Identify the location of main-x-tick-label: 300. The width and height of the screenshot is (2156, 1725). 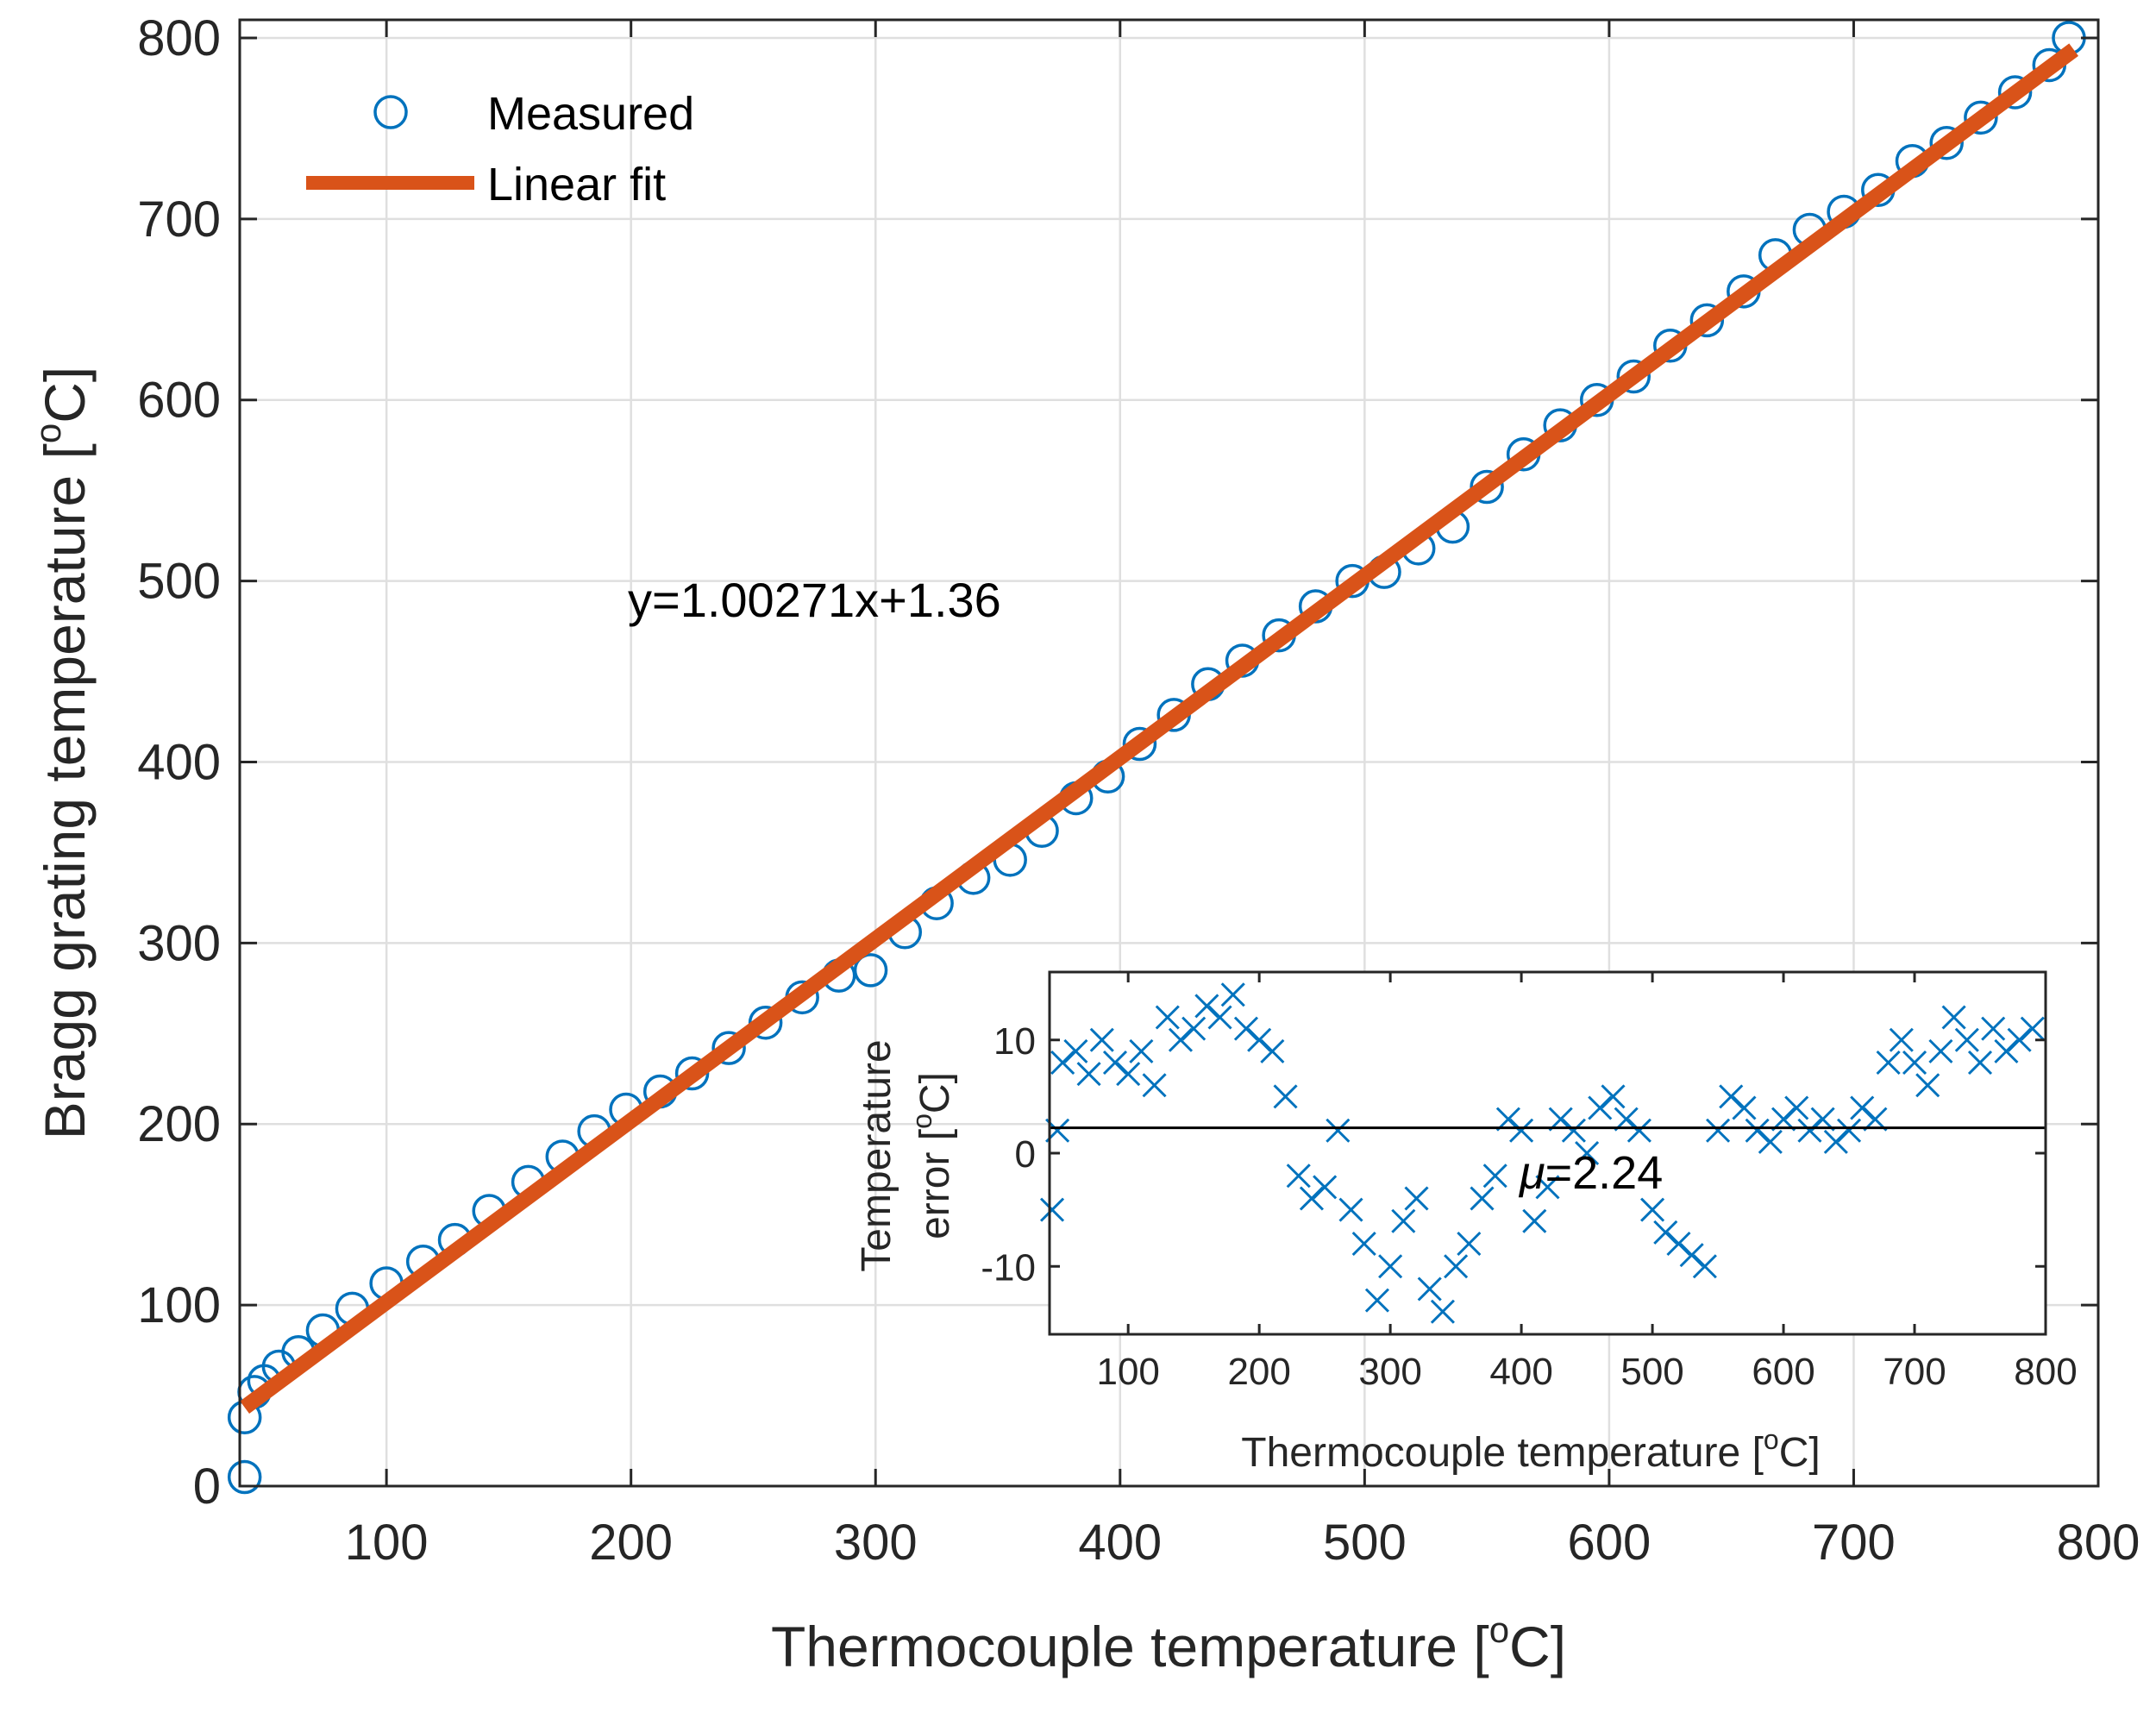
(876, 1543).